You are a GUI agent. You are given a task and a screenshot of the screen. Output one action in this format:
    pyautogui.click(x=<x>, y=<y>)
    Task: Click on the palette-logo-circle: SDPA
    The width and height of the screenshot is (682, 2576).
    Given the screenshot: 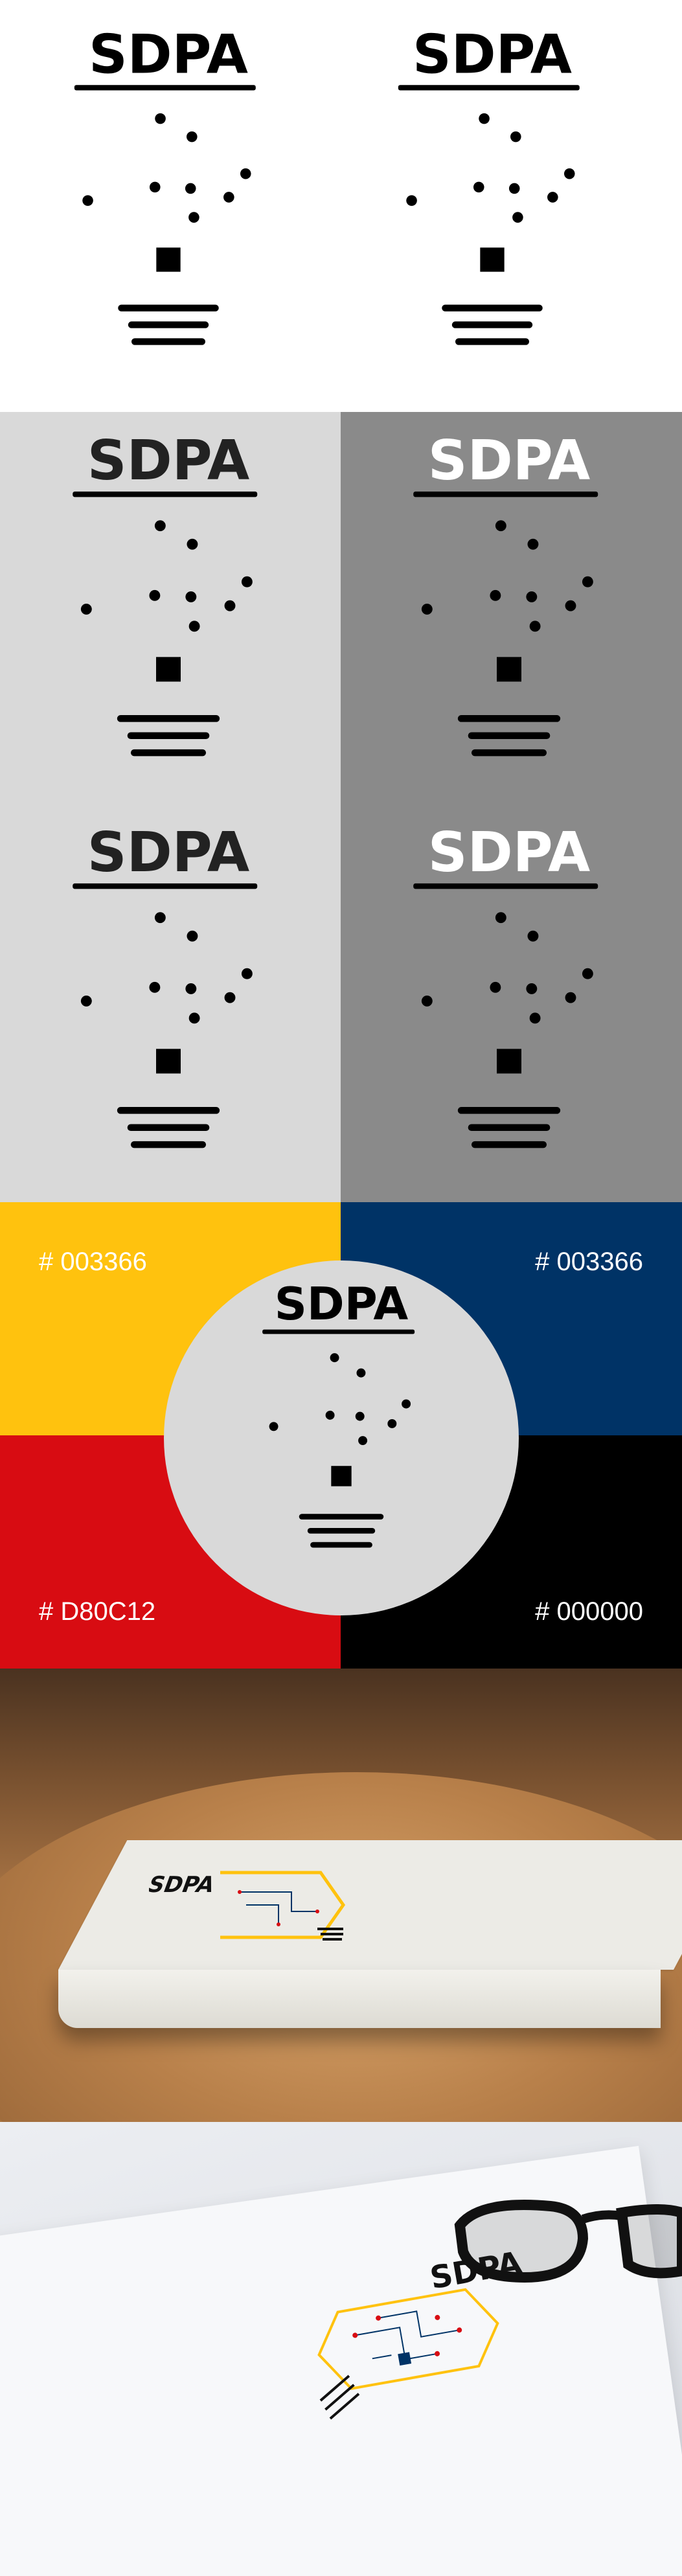 What is the action you would take?
    pyautogui.click(x=341, y=1437)
    